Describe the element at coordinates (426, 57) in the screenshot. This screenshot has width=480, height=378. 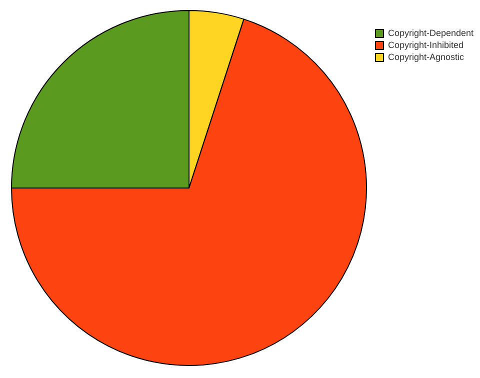
I see `legend-label: Copyright-Agnostic` at that location.